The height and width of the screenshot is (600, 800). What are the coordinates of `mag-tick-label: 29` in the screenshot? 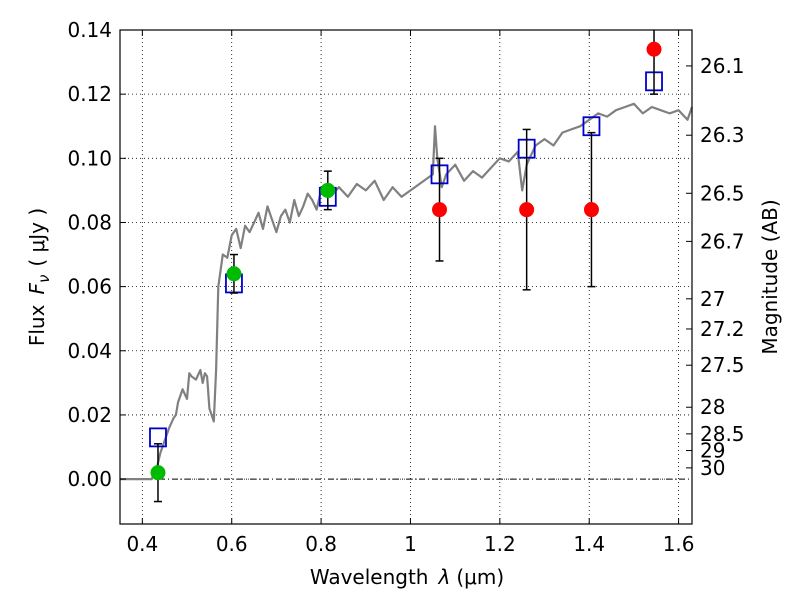 It's located at (712, 451).